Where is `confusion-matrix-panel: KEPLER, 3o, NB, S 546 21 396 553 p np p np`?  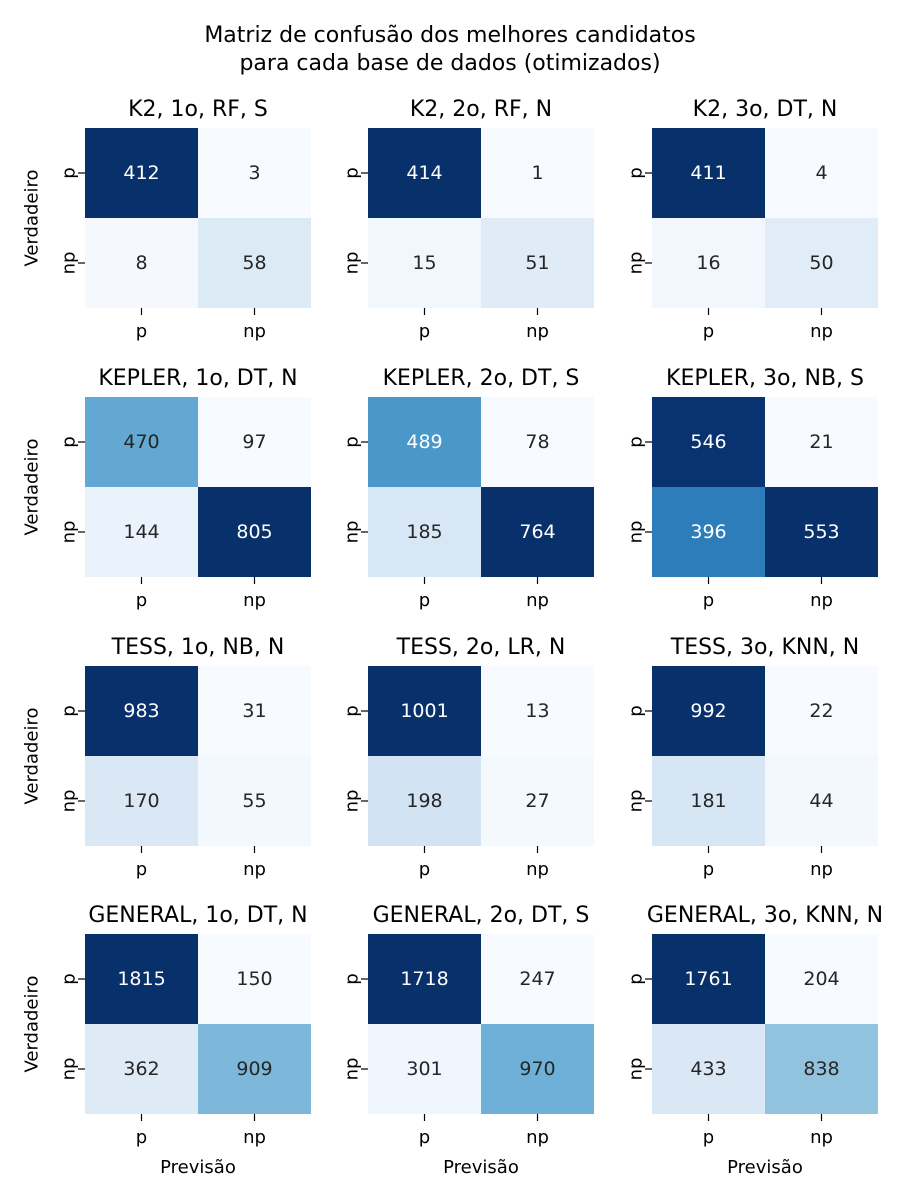 confusion-matrix-panel: KEPLER, 3o, NB, S 546 21 396 553 p np p np is located at coordinates (752, 488).